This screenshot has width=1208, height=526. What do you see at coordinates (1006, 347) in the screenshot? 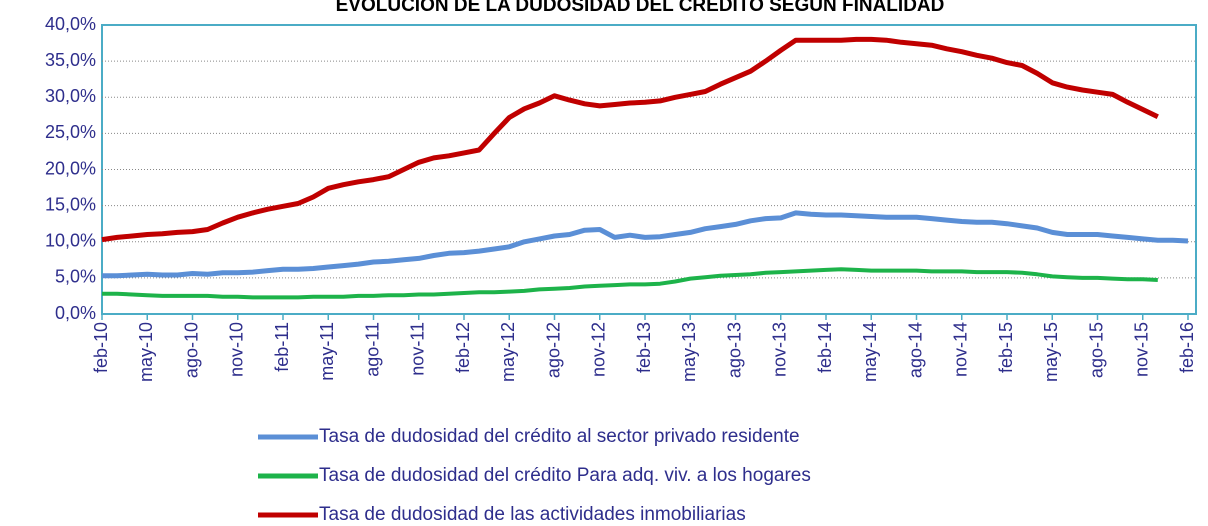
I see `x-tick-label: feb-15` at bounding box center [1006, 347].